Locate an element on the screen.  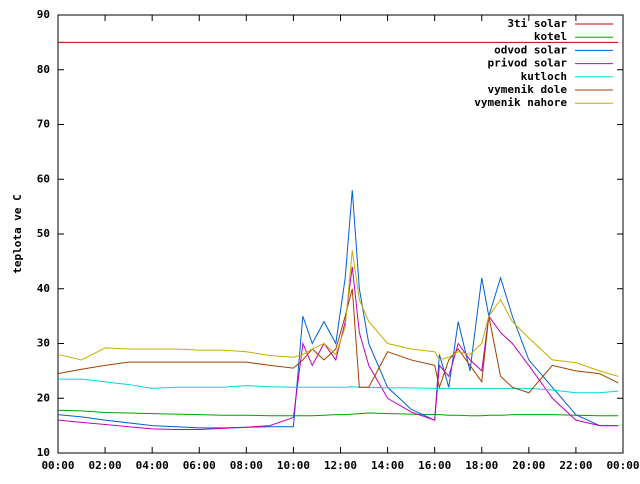
y-tick-label: 80 is located at coordinates (43, 69).